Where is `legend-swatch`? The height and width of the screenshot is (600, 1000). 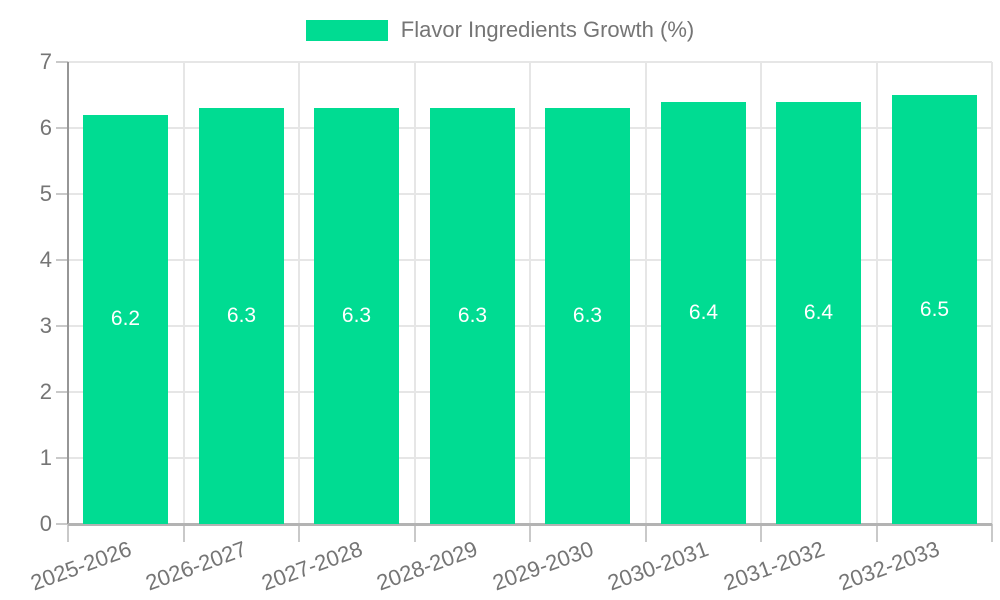
legend-swatch is located at coordinates (346, 30).